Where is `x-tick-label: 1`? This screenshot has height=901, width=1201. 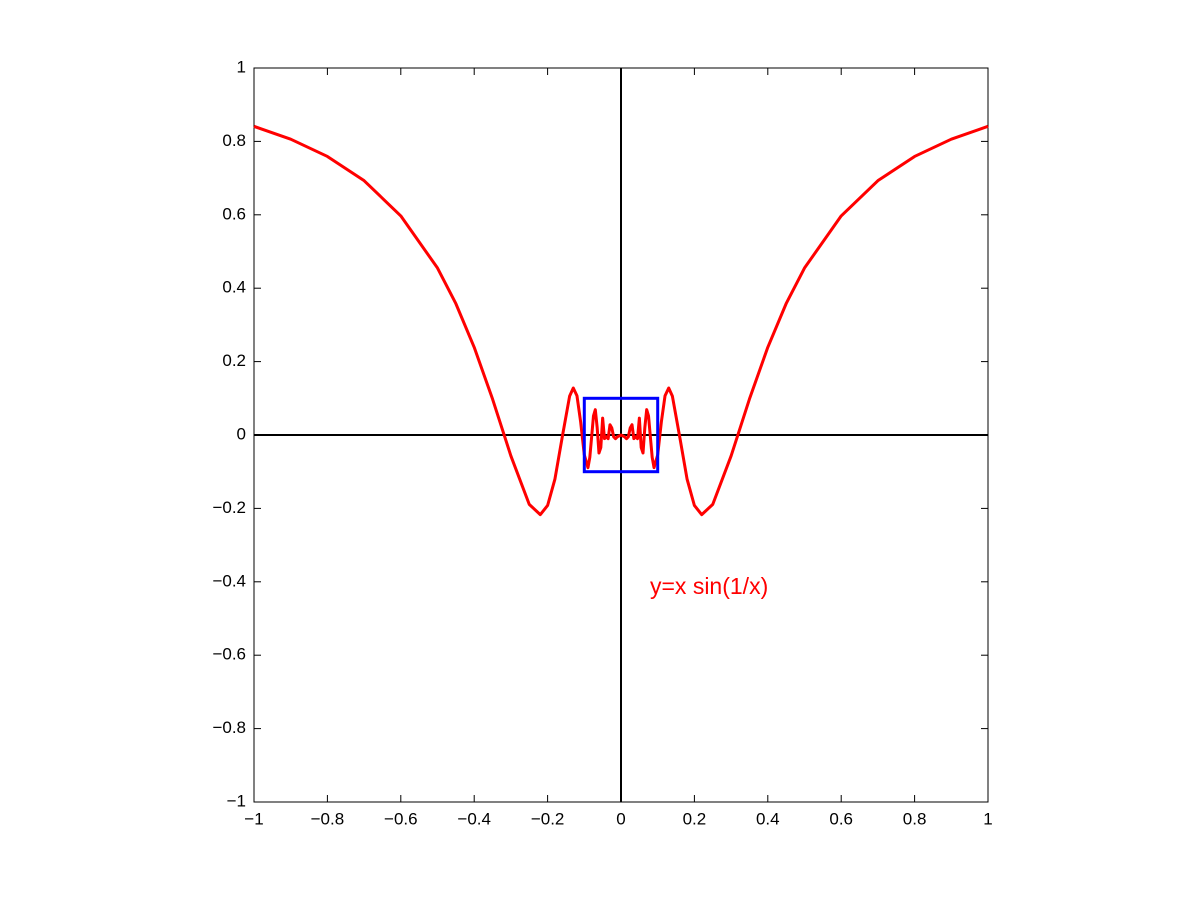
x-tick-label: 1 is located at coordinates (987, 818).